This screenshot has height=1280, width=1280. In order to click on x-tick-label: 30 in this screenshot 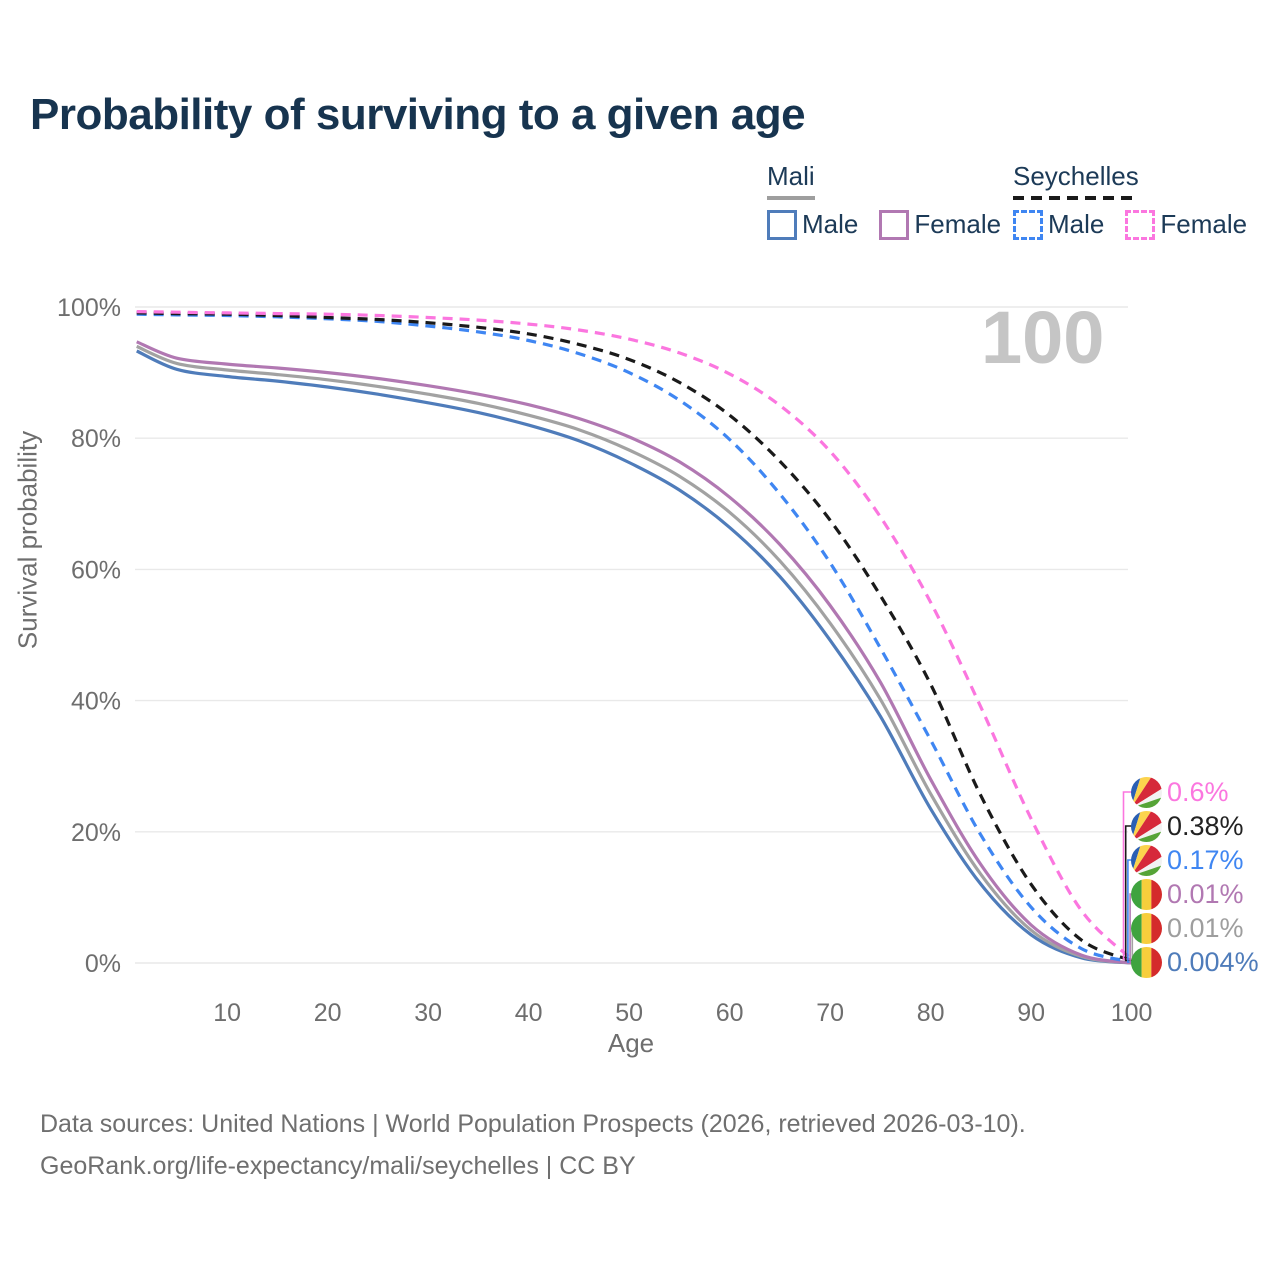, I will do `click(428, 1013)`.